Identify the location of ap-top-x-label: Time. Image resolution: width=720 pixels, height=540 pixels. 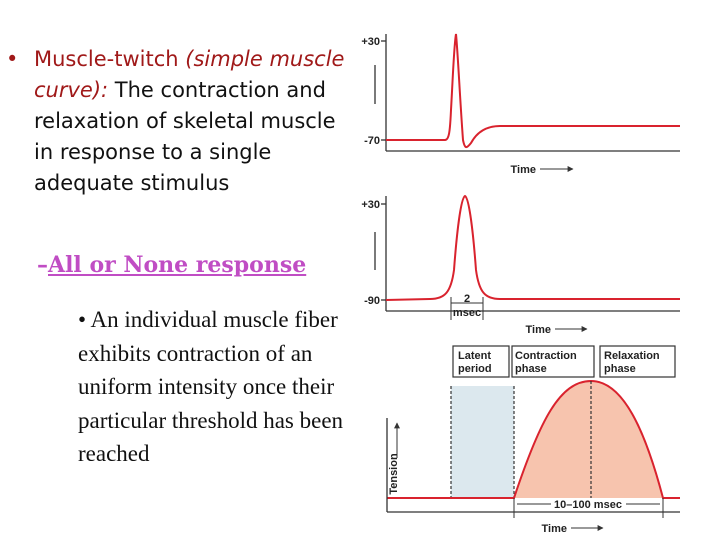
(523, 170).